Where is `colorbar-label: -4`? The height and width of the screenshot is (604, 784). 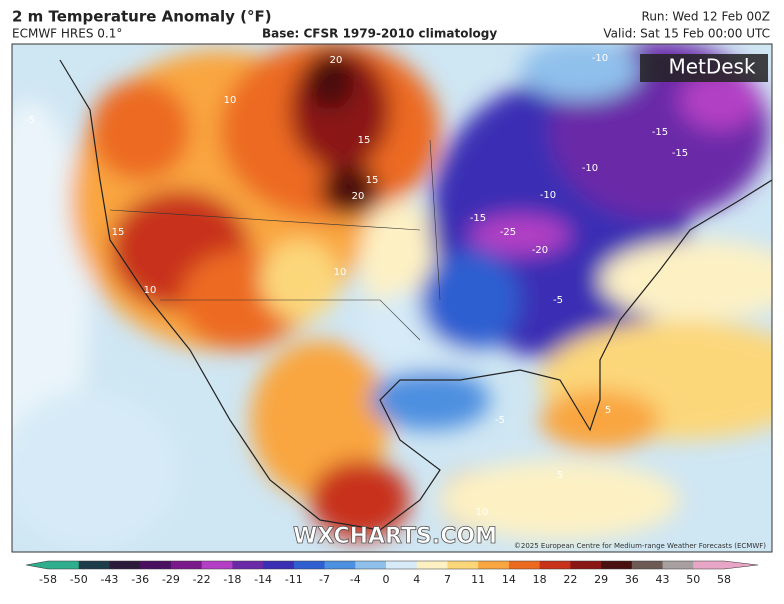 colorbar-label: -4 is located at coordinates (355, 579).